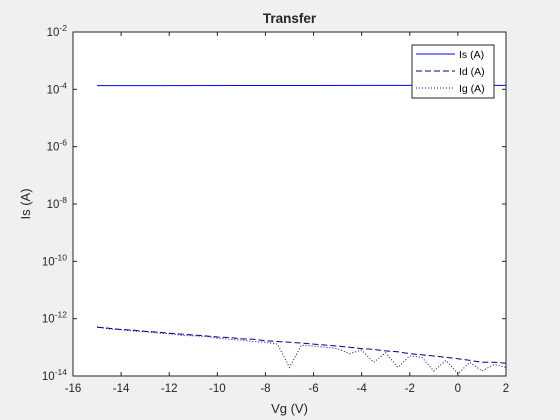 Image resolution: width=560 pixels, height=420 pixels. What do you see at coordinates (57, 146) in the screenshot?
I see `y-tick-label: 10⁻⁶` at bounding box center [57, 146].